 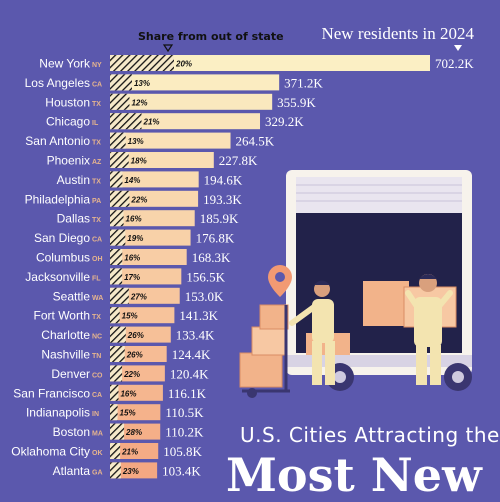 What do you see at coordinates (97, 472) in the screenshot?
I see `state-label: GA` at bounding box center [97, 472].